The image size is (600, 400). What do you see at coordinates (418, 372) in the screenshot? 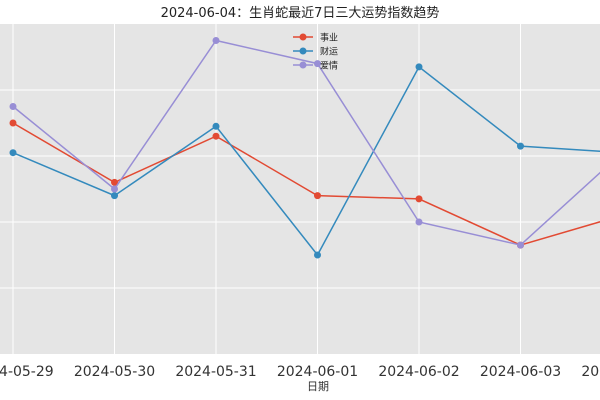
I see `x-tick-label: 2024-06-02` at bounding box center [418, 372].